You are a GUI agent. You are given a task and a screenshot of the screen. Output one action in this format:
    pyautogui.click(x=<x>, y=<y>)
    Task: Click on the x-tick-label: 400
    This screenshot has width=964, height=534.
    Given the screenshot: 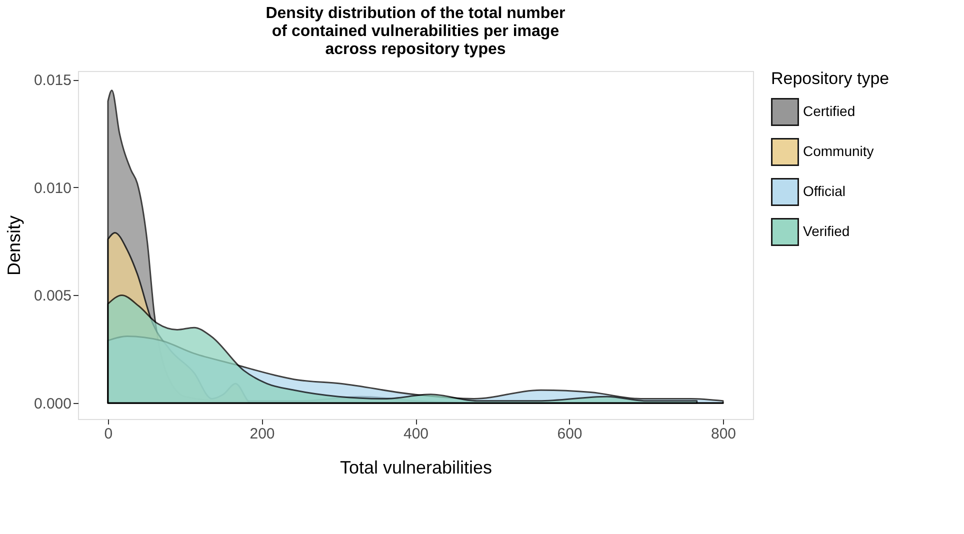 What is the action you would take?
    pyautogui.click(x=416, y=434)
    